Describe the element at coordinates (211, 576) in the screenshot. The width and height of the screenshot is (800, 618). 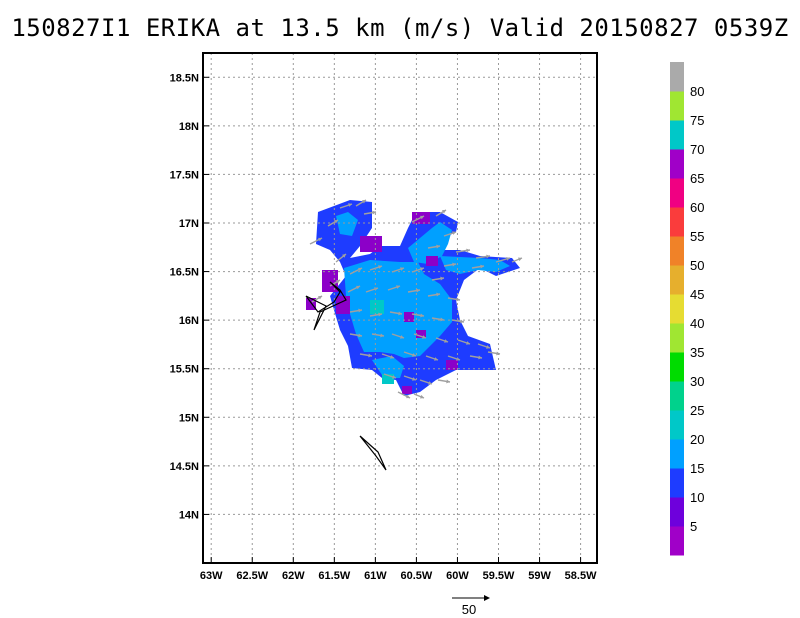
I see `x-tick-label: 63W` at that location.